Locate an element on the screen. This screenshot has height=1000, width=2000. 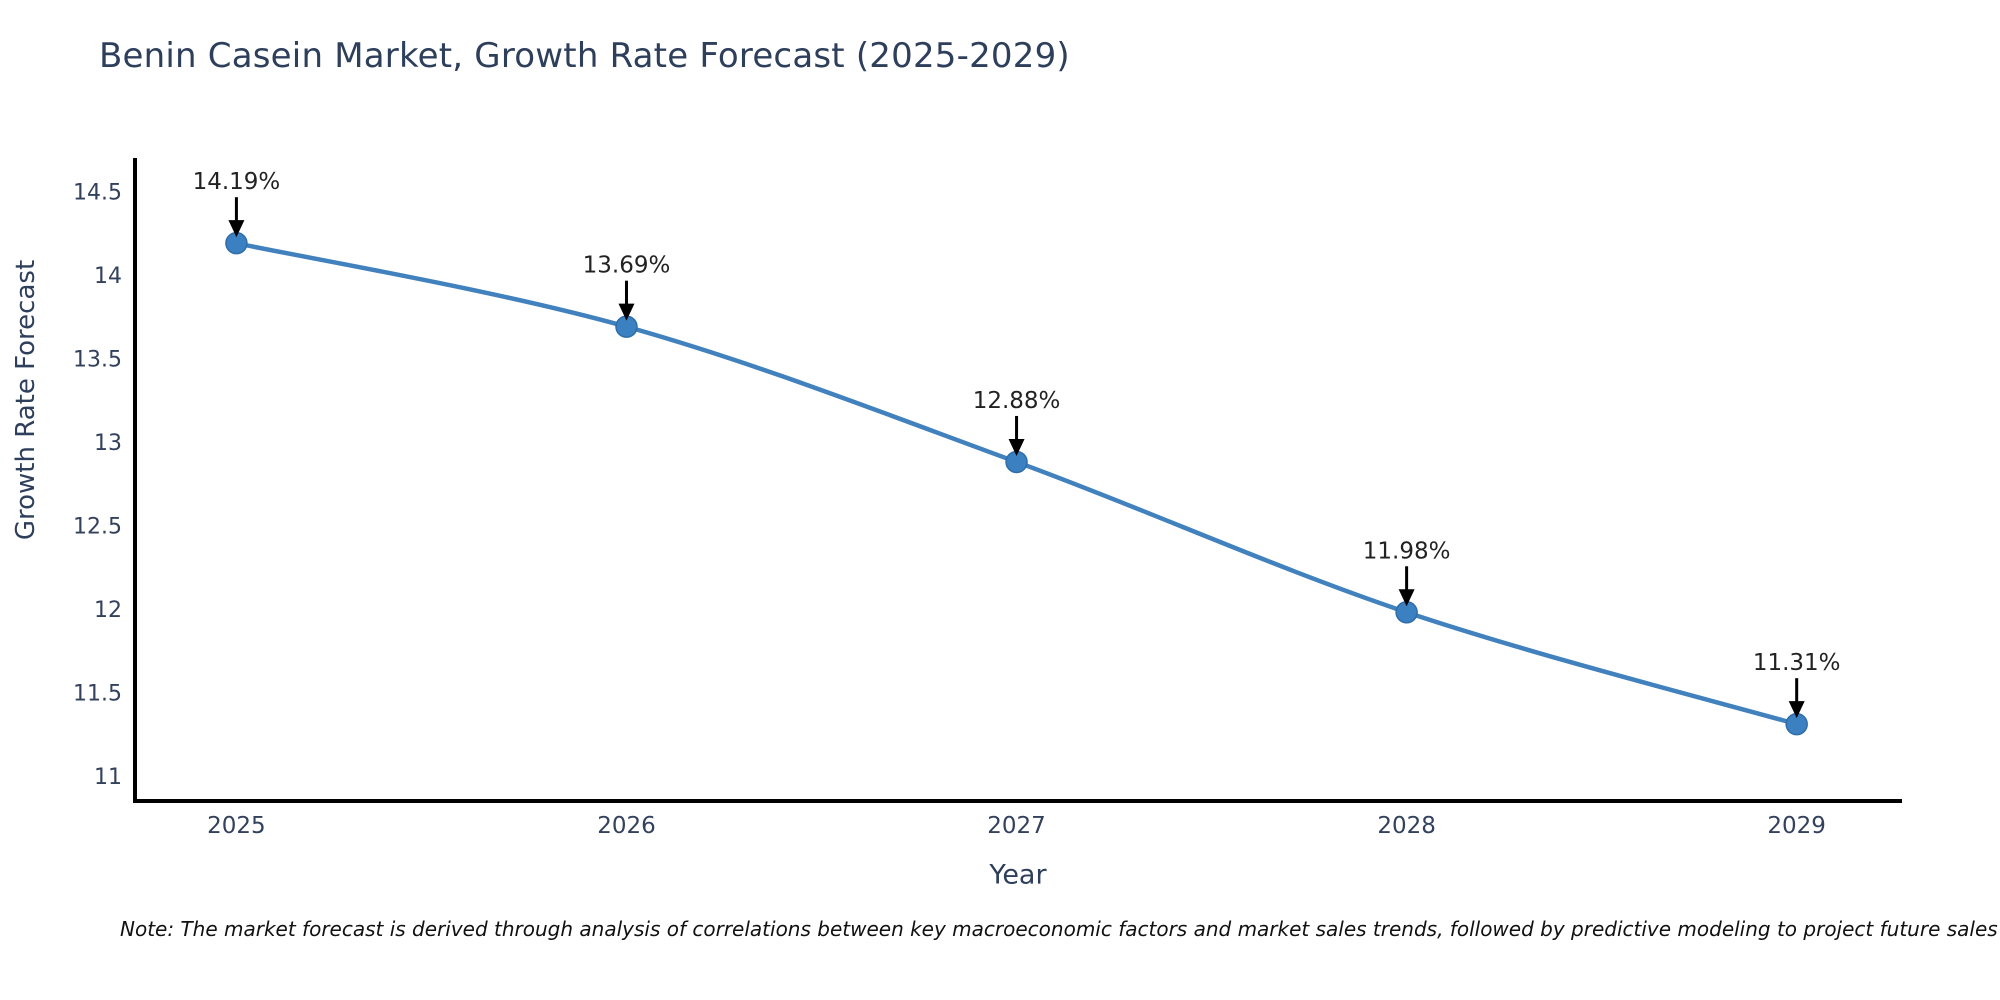
y-tick-label: 11 is located at coordinates (108, 777).